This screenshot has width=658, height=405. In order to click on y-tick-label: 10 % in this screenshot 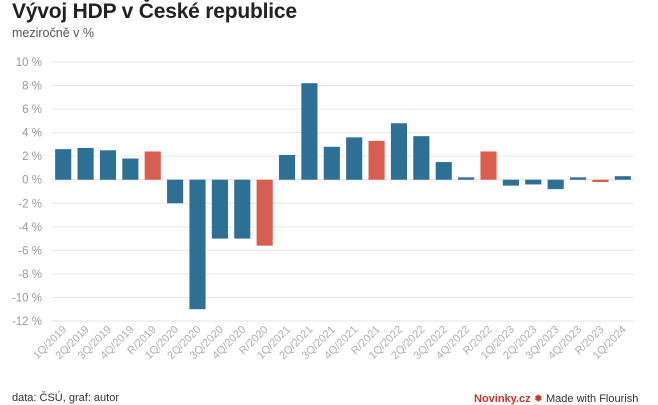, I will do `click(29, 63)`.